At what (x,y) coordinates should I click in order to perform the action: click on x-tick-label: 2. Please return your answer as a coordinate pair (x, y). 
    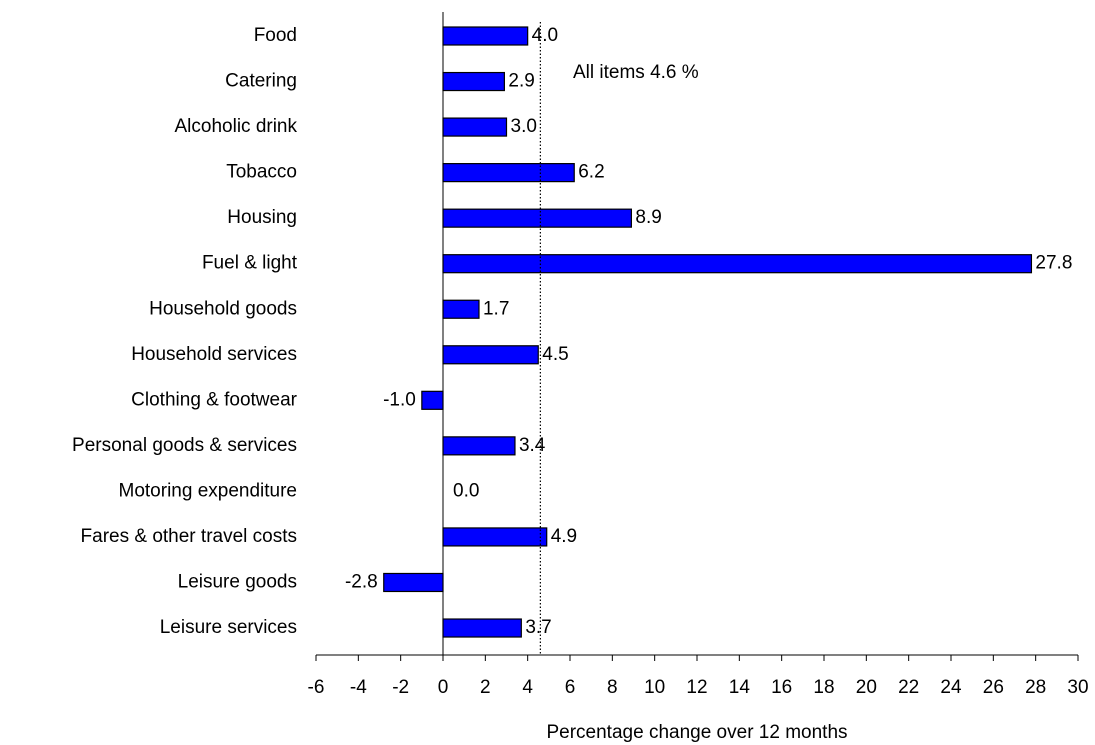
    Looking at the image, I should click on (485, 687).